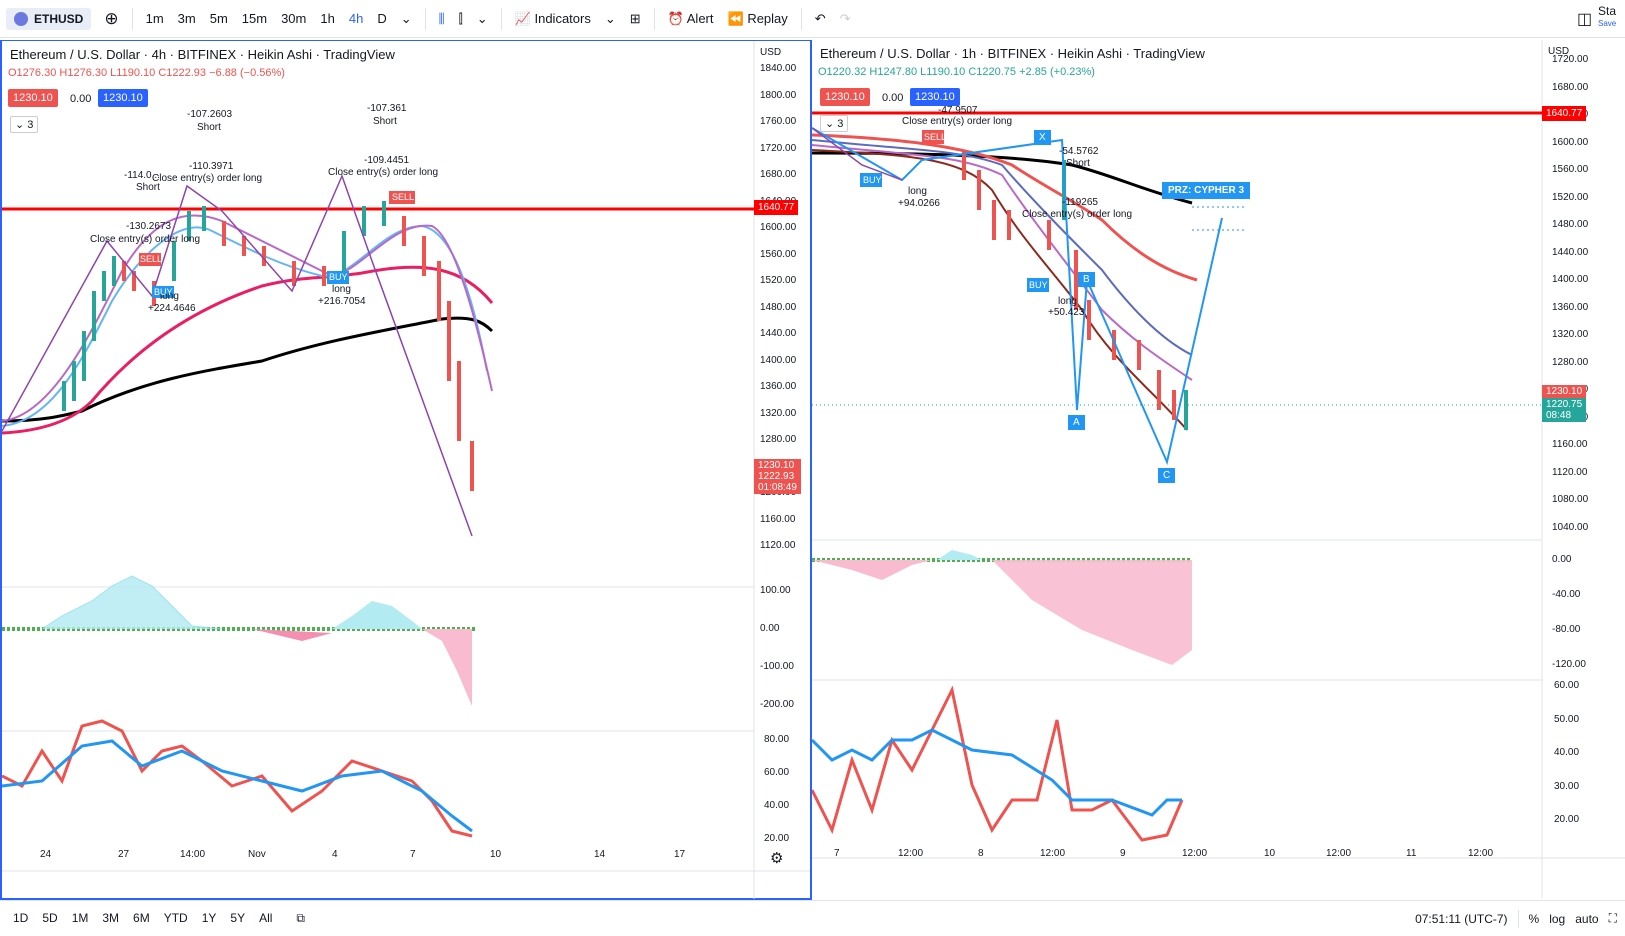 The width and height of the screenshot is (1625, 936). What do you see at coordinates (294, 18) in the screenshot?
I see `interval-30m: 30m` at bounding box center [294, 18].